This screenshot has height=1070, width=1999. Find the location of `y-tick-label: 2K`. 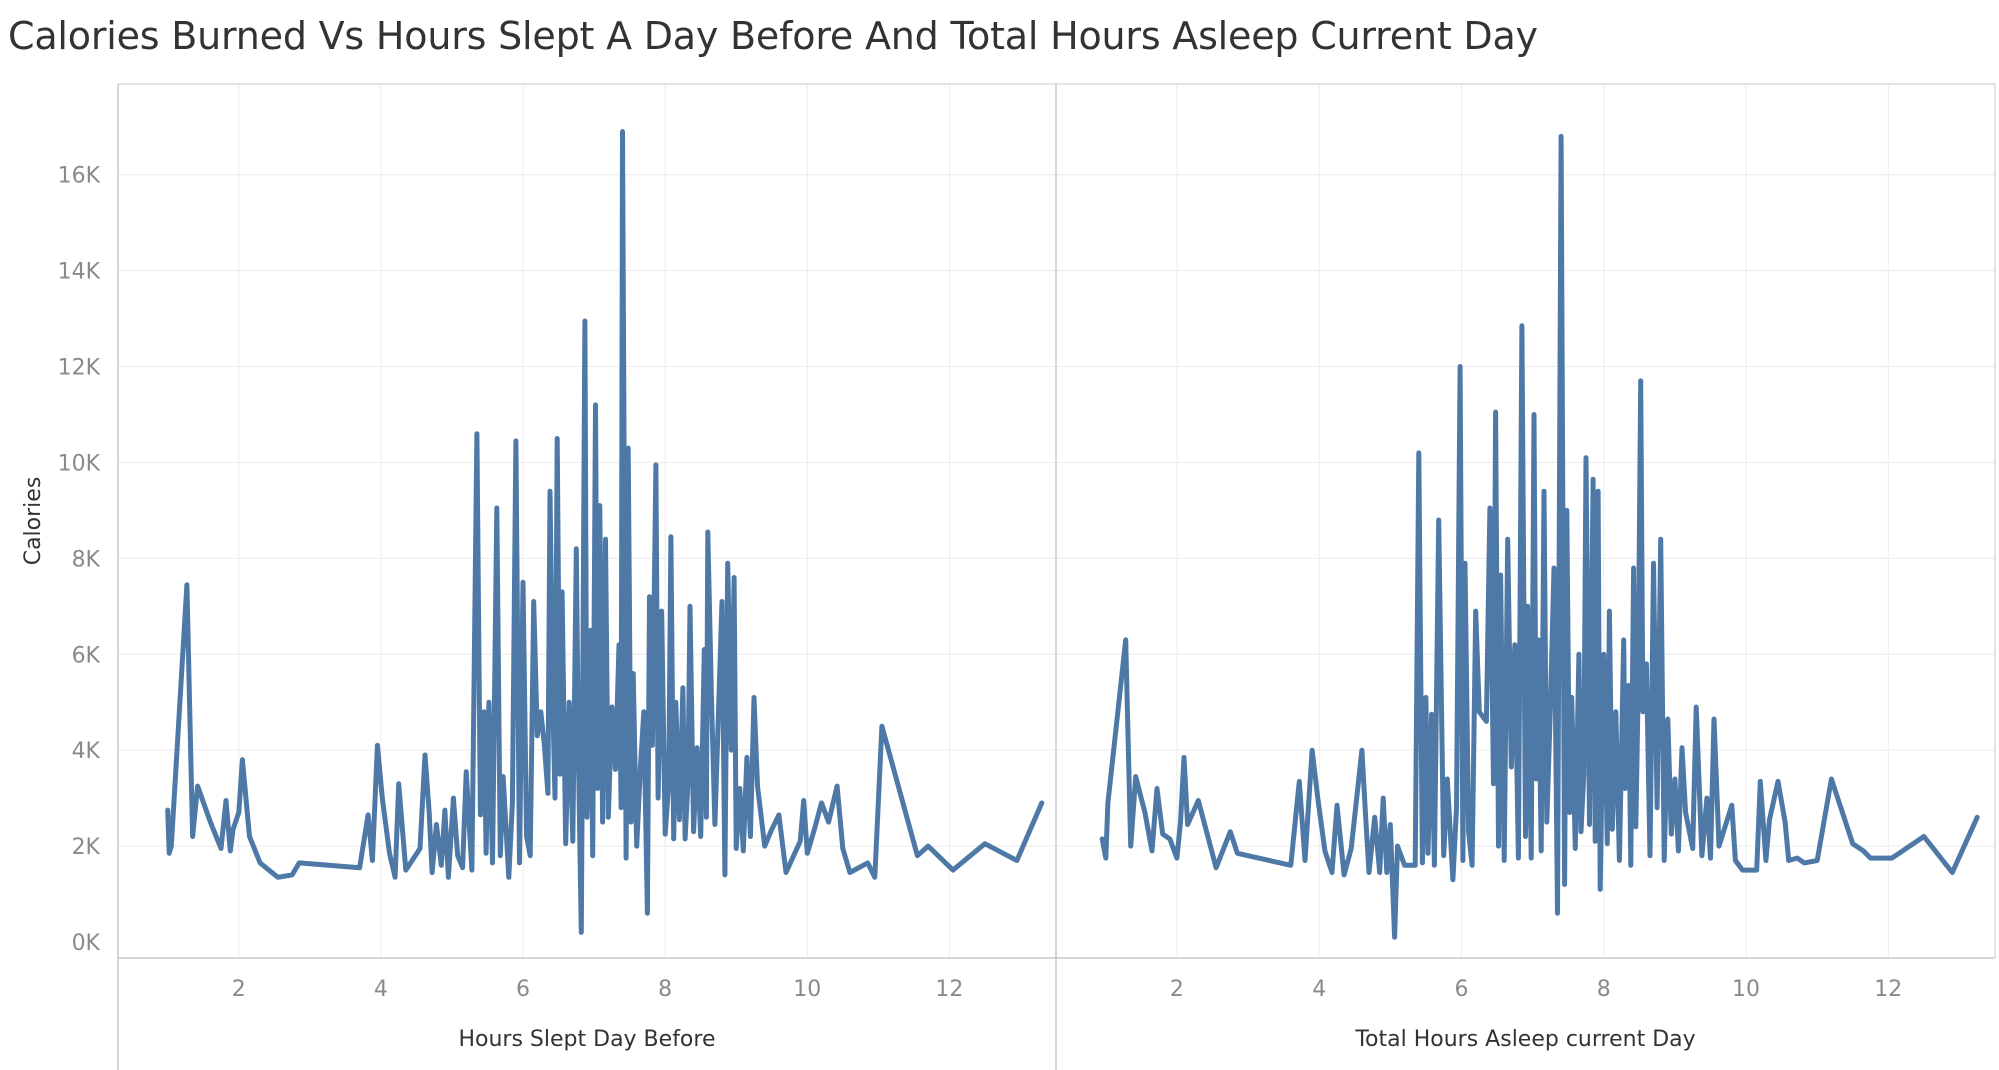

y-tick-label: 2K is located at coordinates (86, 847).